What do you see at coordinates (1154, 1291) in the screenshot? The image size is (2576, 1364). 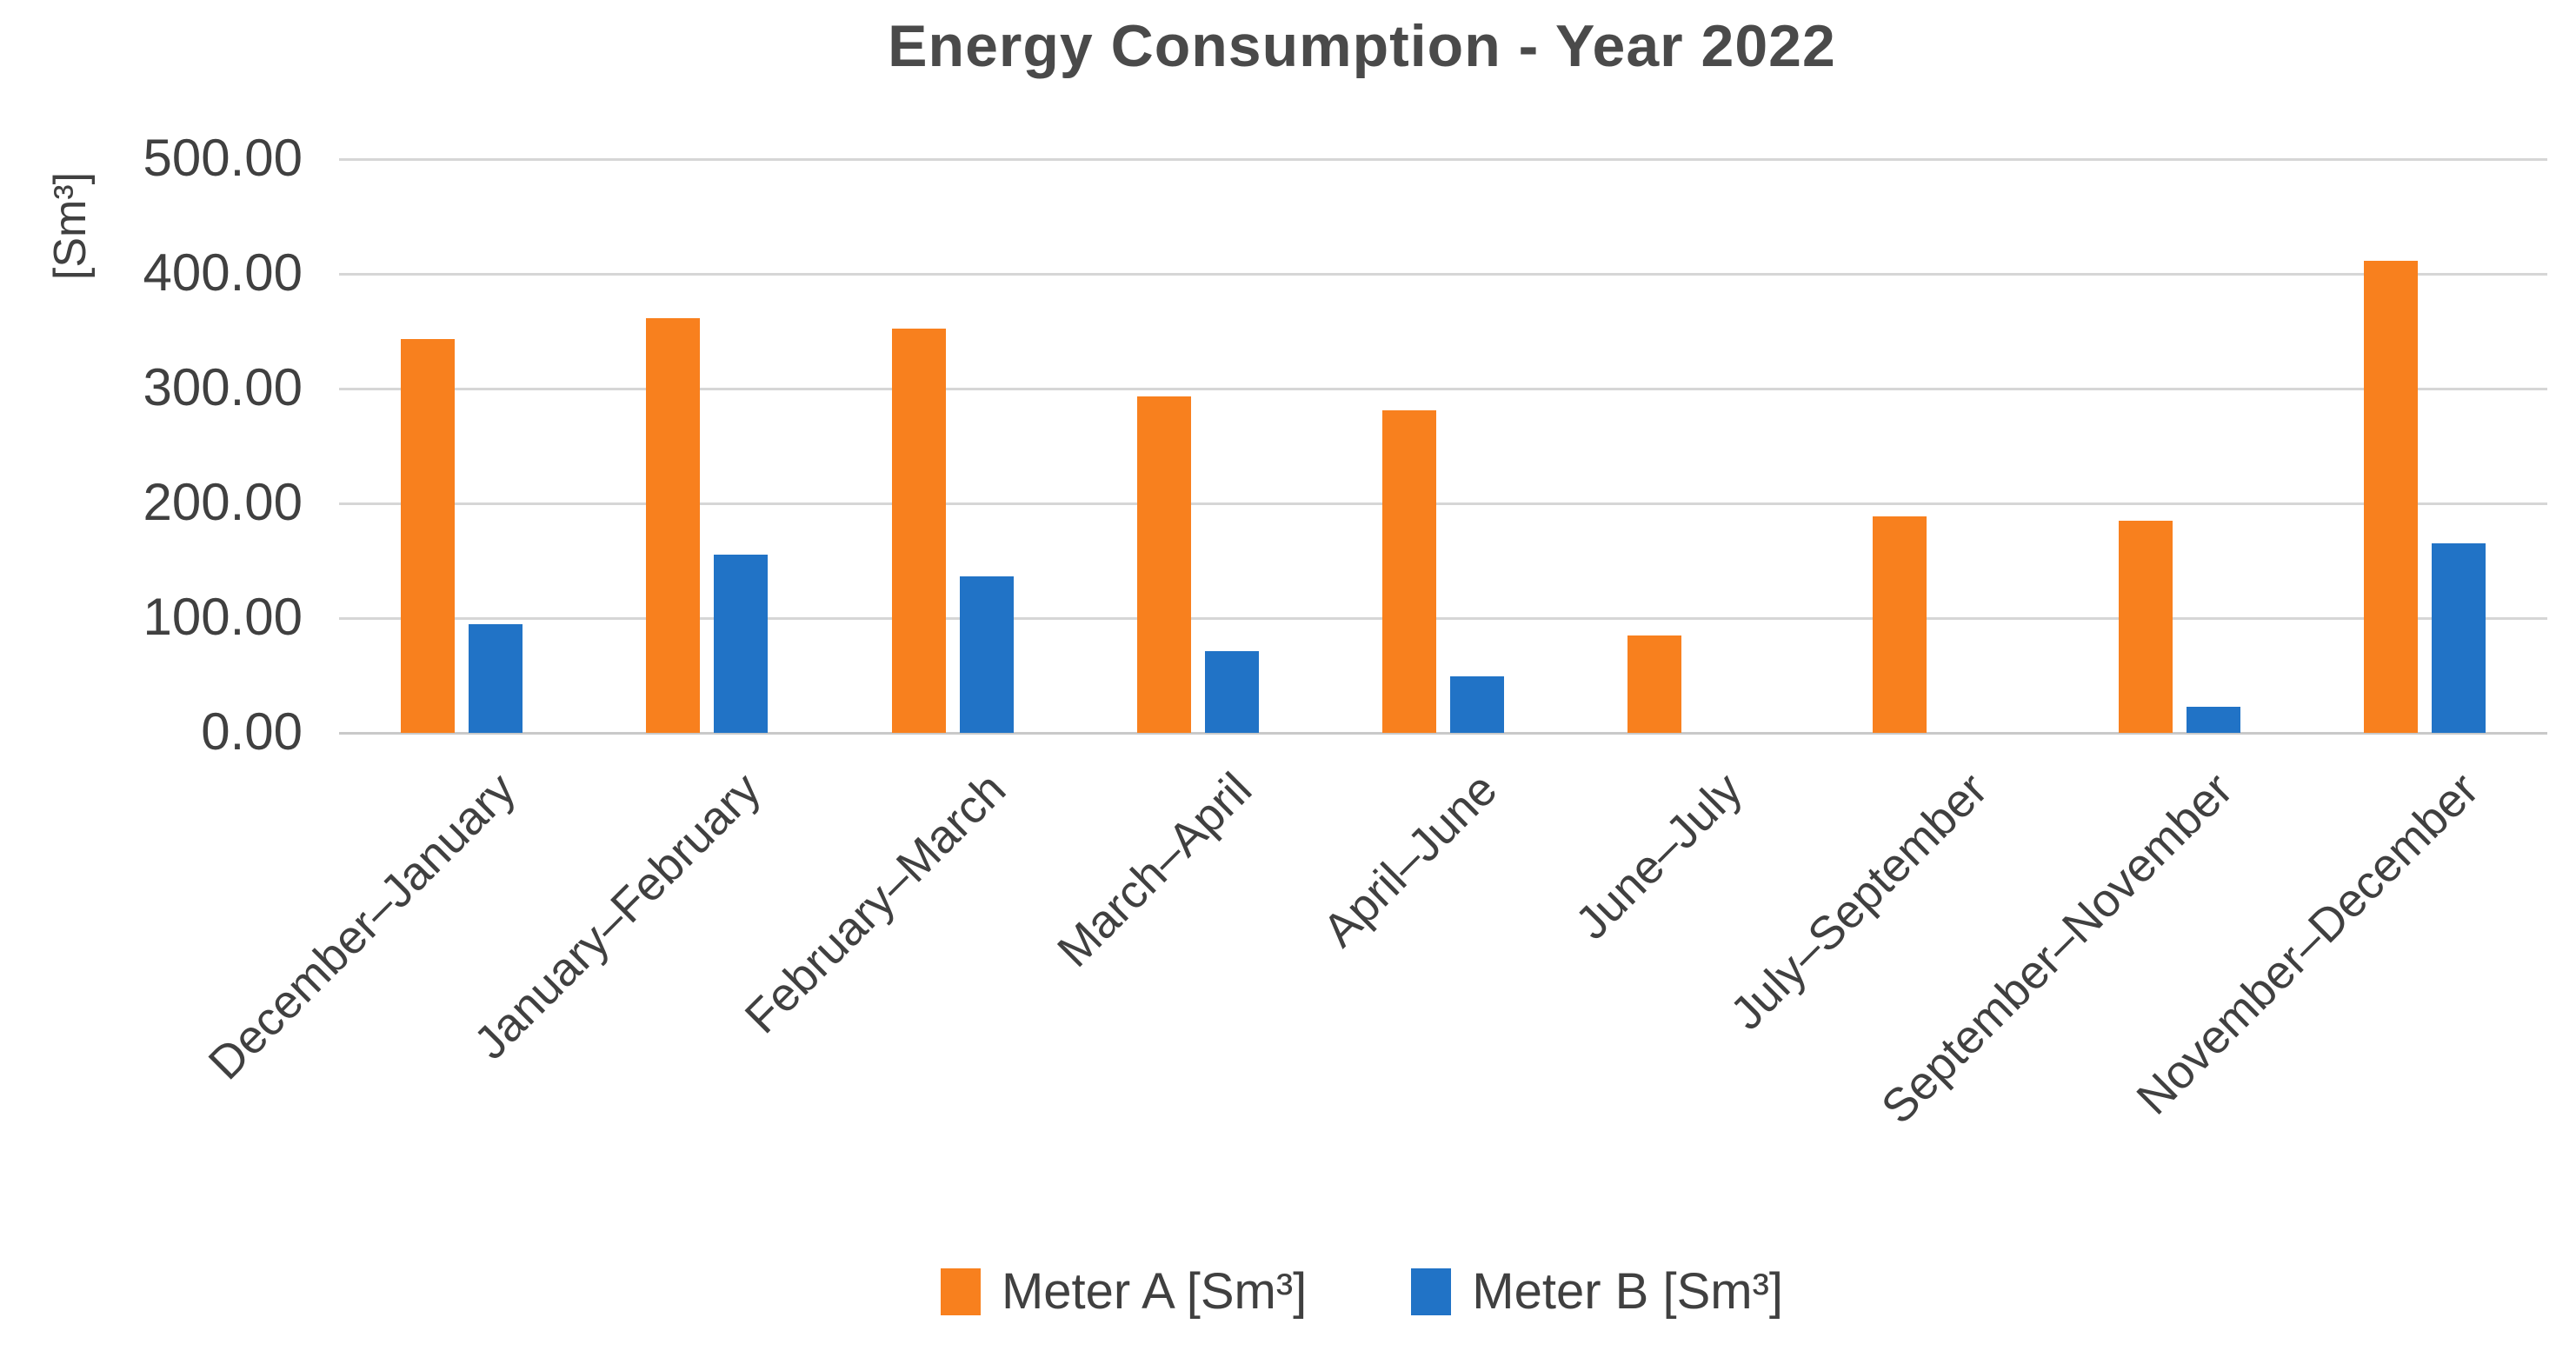 I see `legend-label: Meter A [Sm³]` at bounding box center [1154, 1291].